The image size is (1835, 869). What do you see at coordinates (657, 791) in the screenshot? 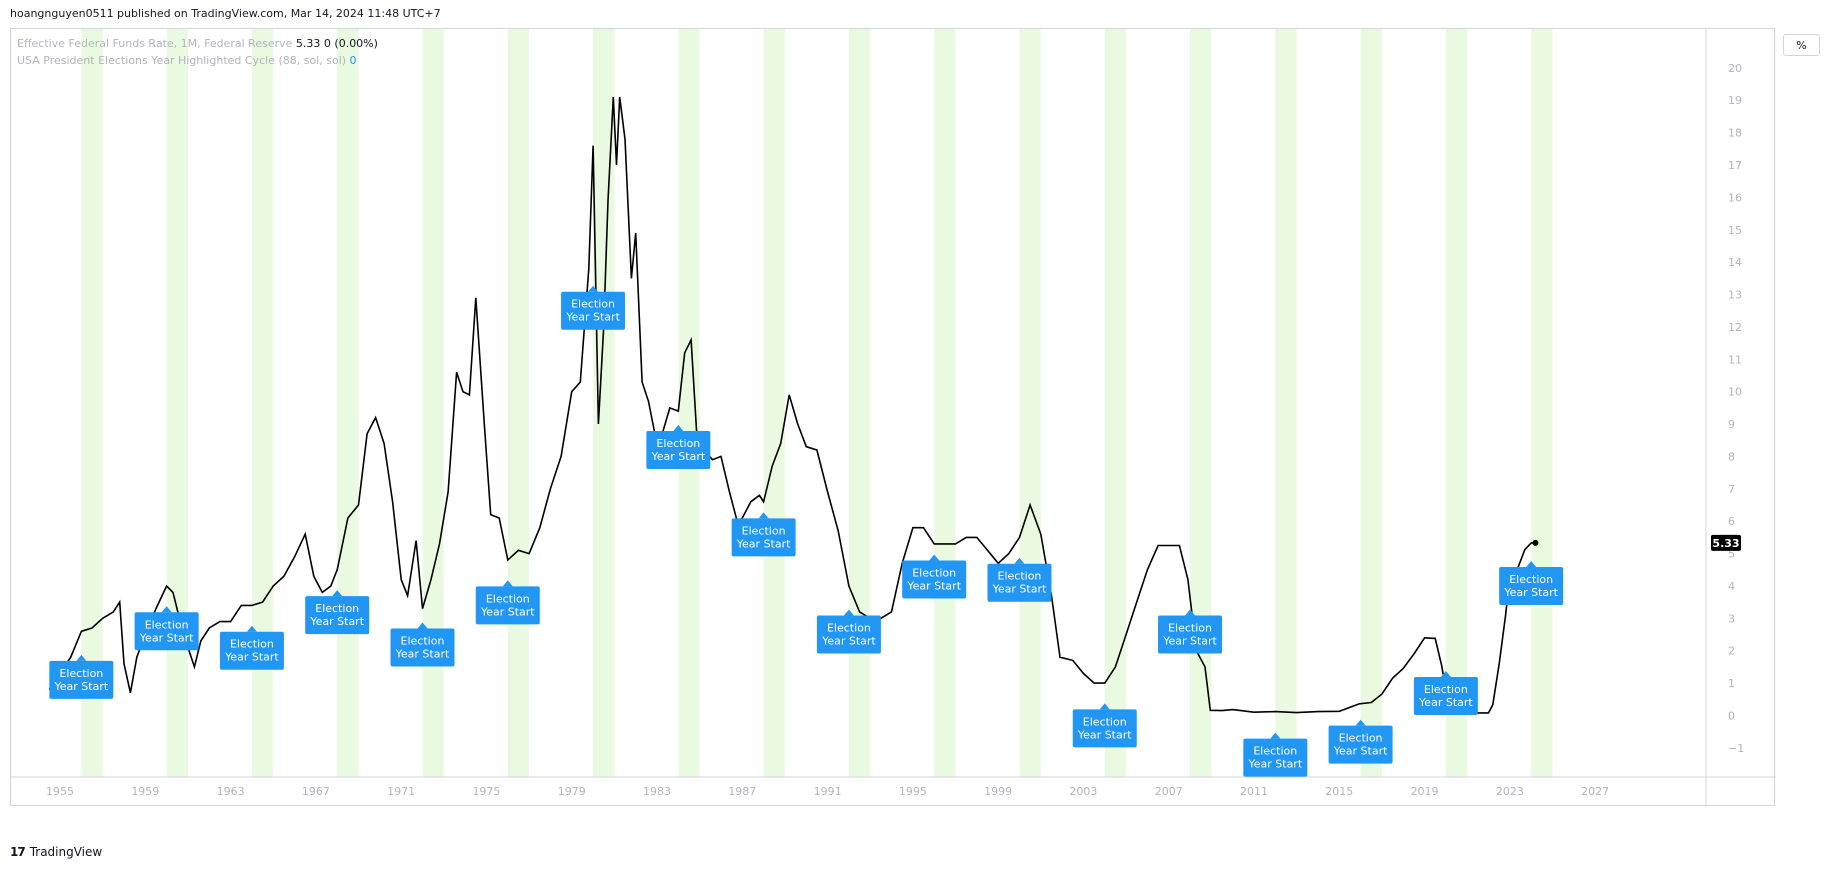
I see `x-tick-label: 1983` at bounding box center [657, 791].